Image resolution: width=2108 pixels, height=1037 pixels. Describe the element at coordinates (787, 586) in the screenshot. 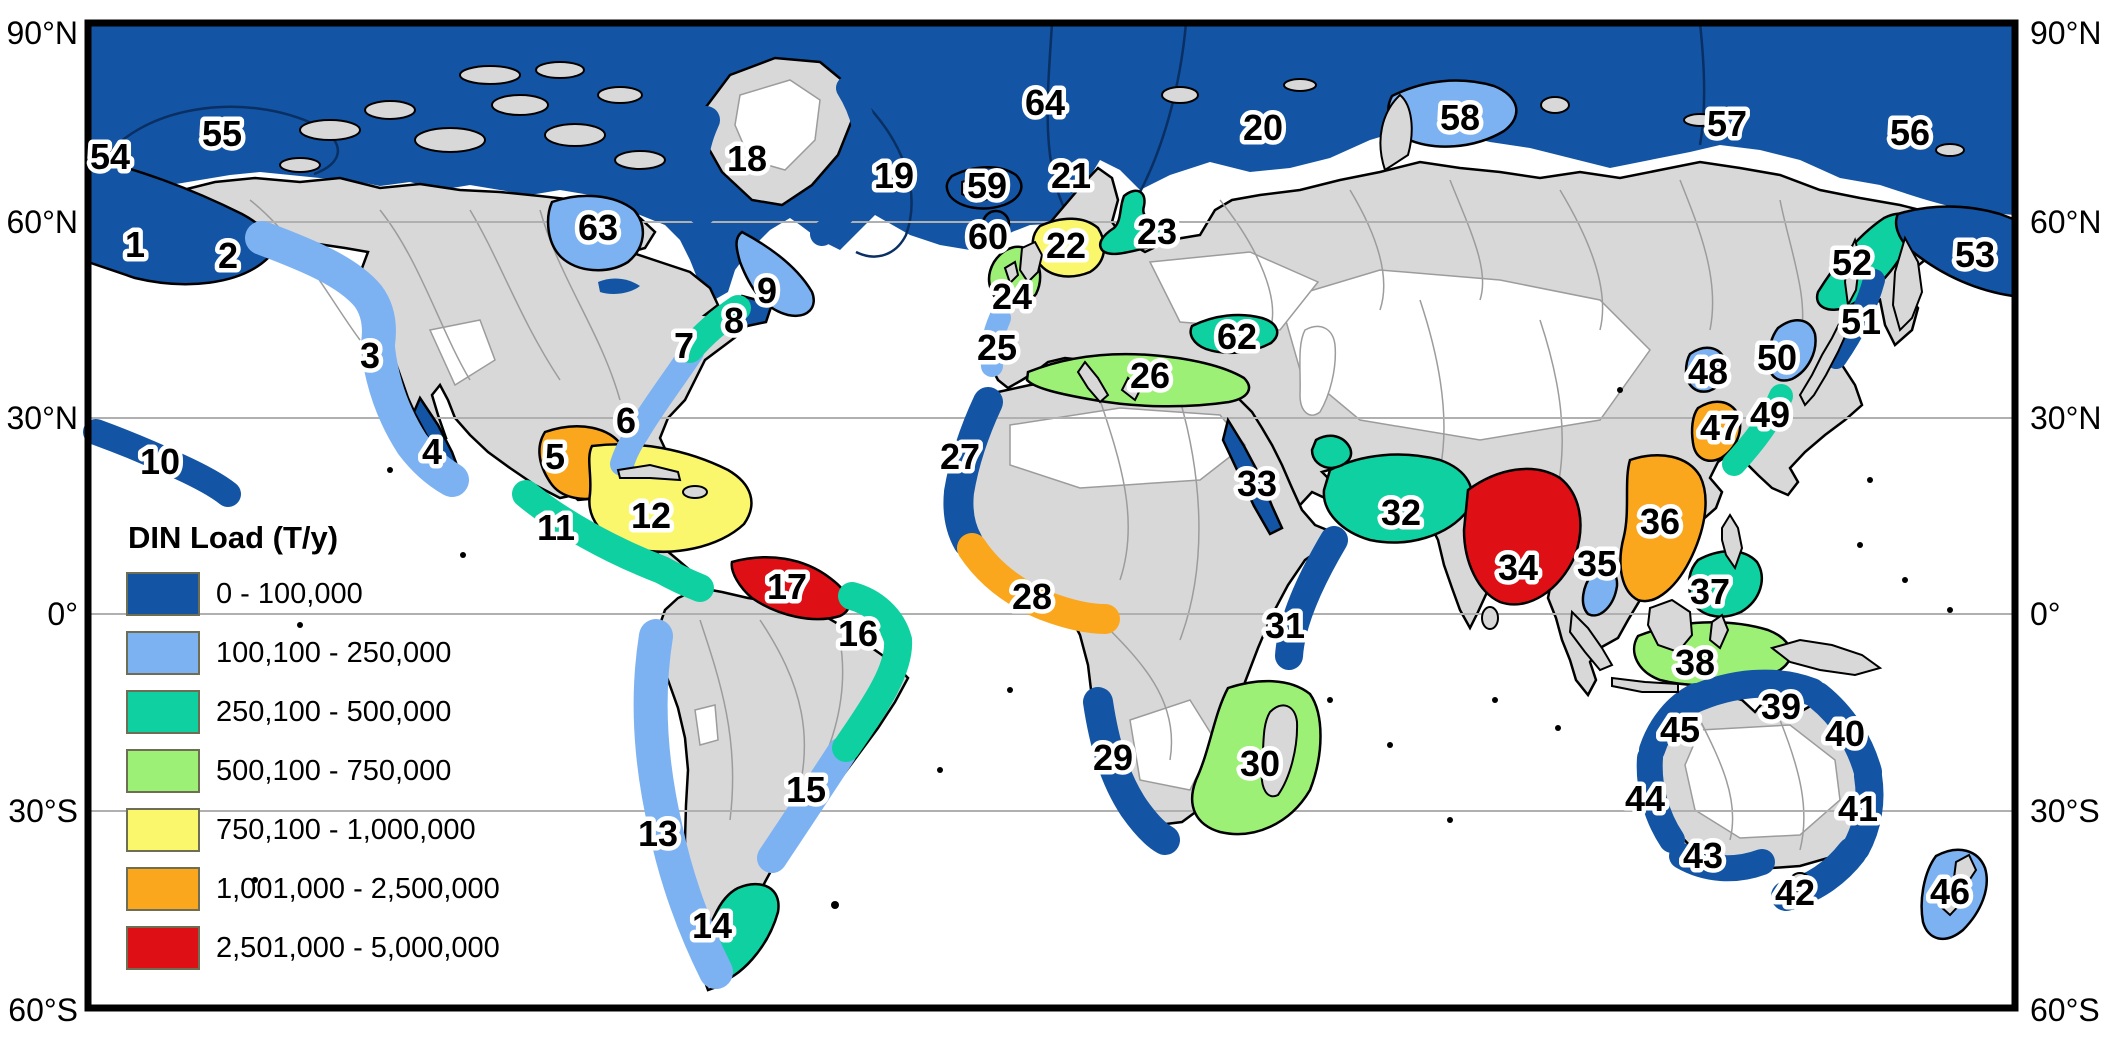

I see `region-label-17: 17` at that location.